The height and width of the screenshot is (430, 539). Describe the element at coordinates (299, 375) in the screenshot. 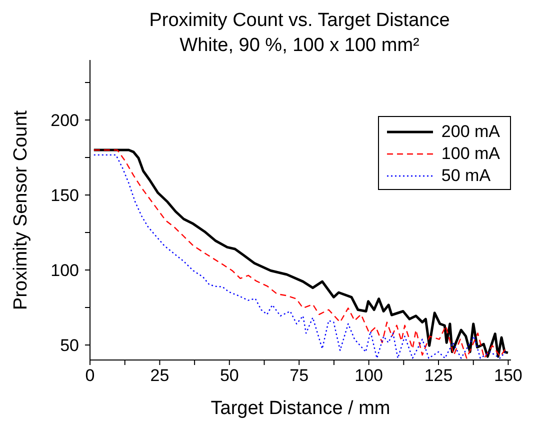

I see `x-tick-label: 75` at that location.